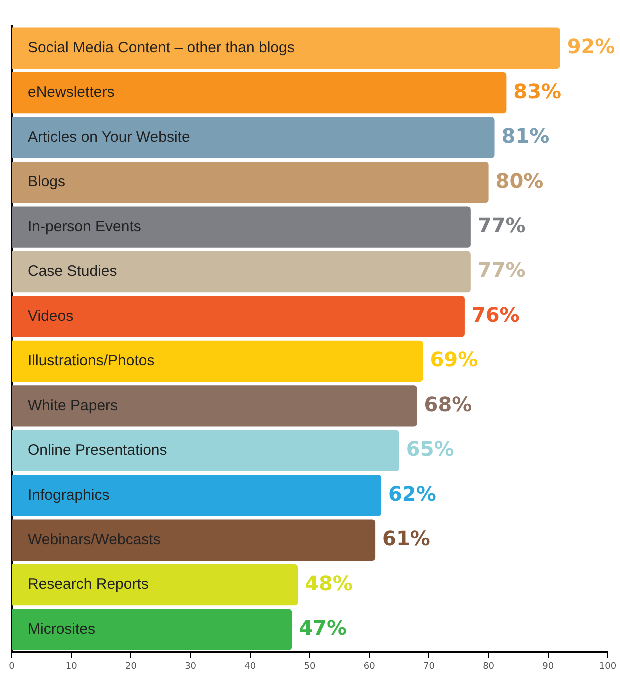 The image size is (620, 677). I want to click on x-tick-label: 20, so click(131, 667).